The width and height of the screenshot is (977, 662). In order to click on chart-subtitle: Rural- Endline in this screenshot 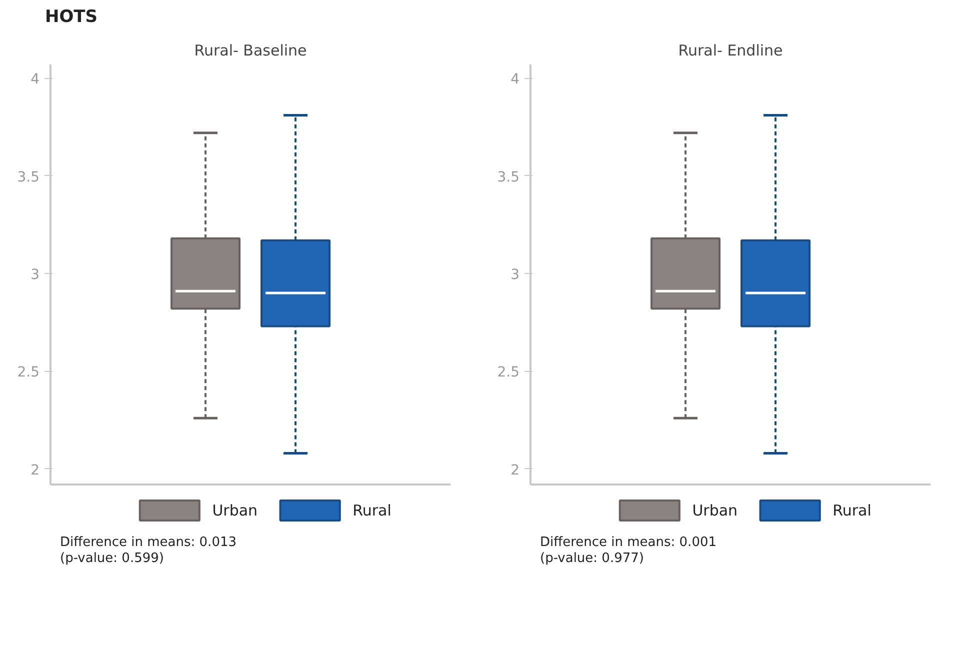, I will do `click(730, 51)`.